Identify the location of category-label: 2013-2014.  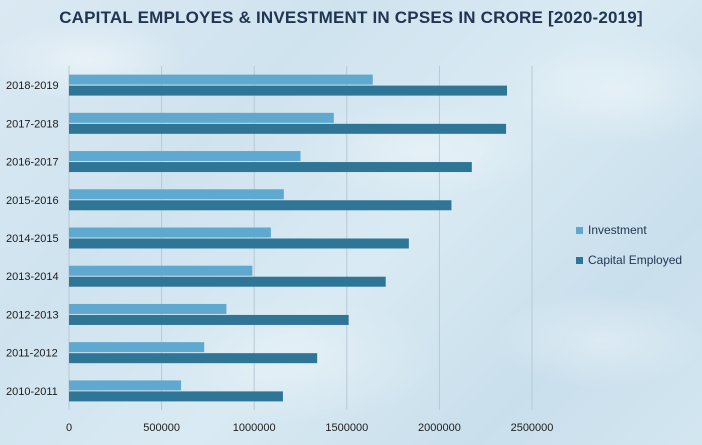
(32, 277).